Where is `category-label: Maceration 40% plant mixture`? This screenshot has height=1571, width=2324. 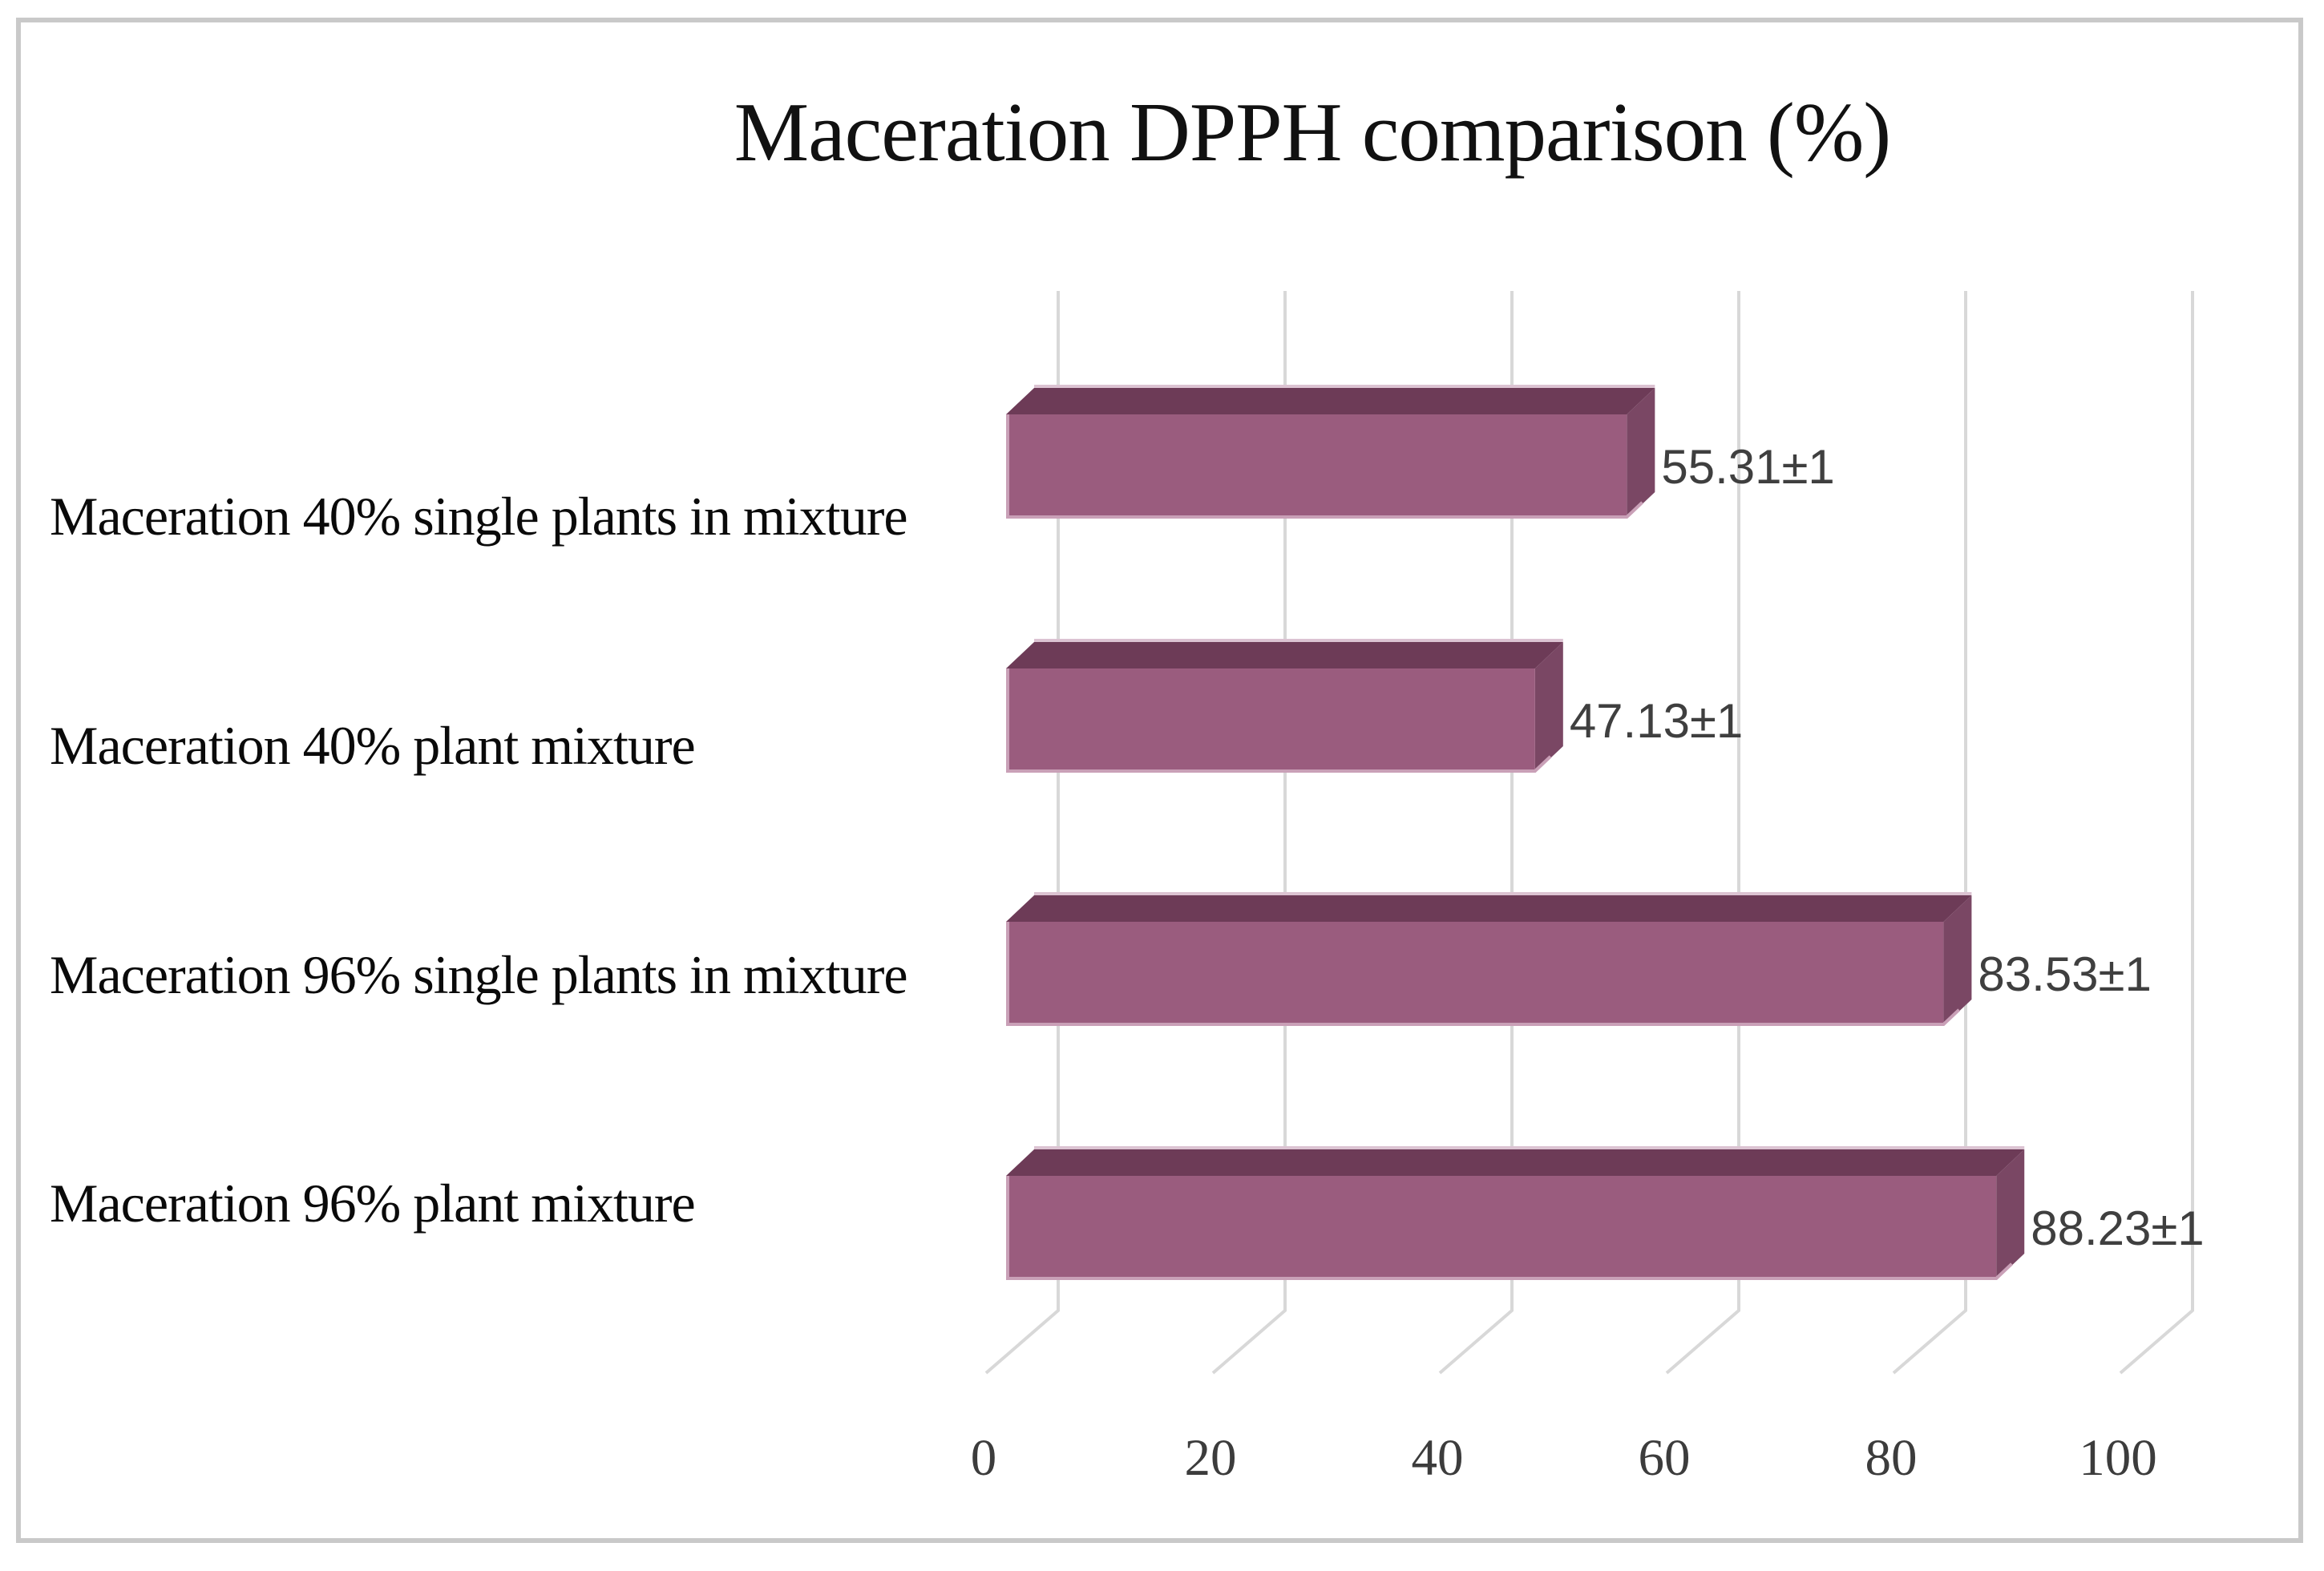
category-label: Maceration 40% plant mixture is located at coordinates (372, 745).